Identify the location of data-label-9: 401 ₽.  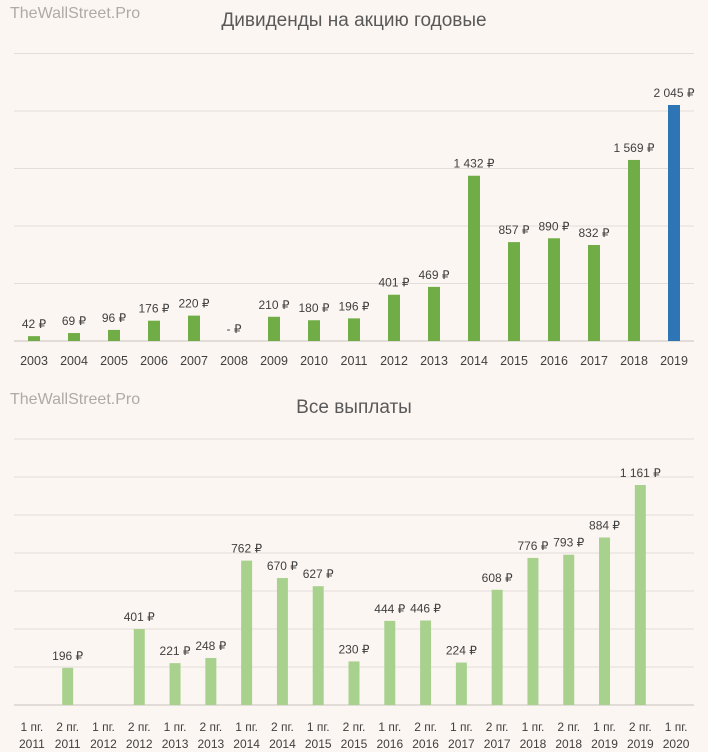
(394, 283).